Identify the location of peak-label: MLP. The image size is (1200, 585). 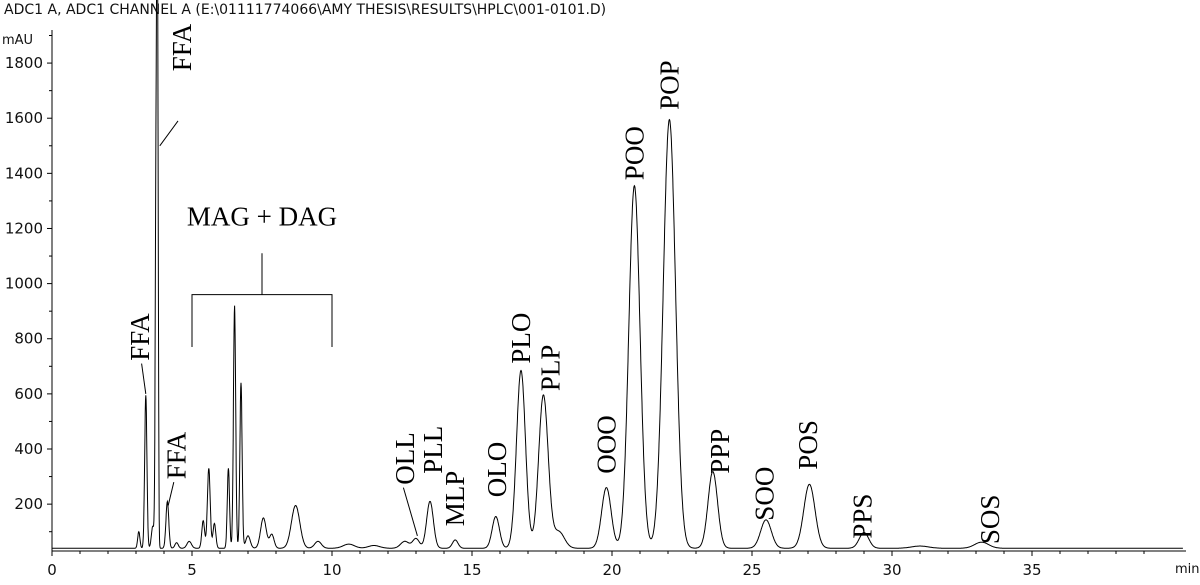
(455, 499).